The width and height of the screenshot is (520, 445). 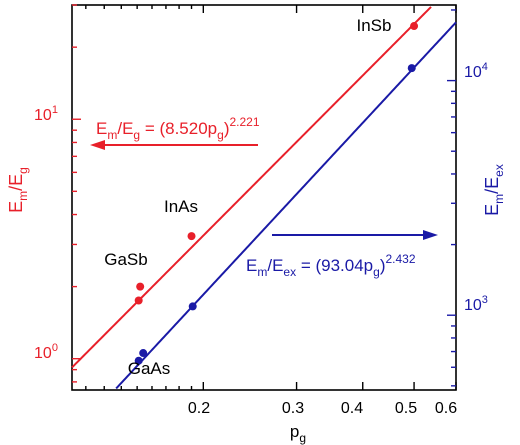 I want to click on x-tick-label-0.2: 0.2, so click(x=199, y=408).